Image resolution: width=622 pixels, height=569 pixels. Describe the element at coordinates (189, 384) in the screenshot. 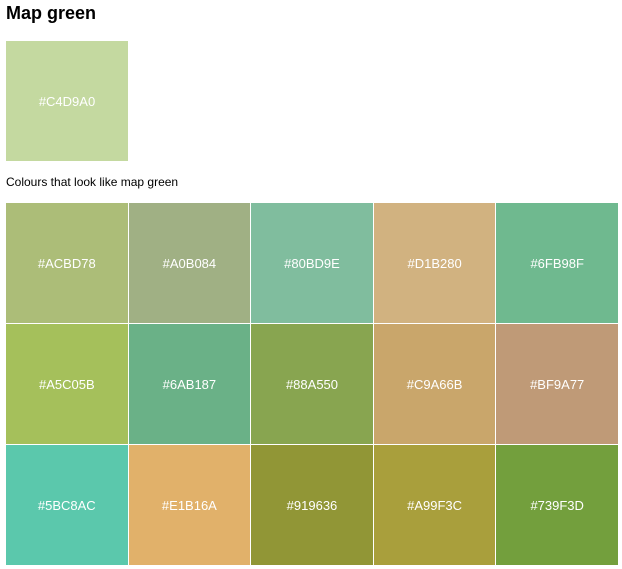

I see `color-swatch: #6AB187` at that location.